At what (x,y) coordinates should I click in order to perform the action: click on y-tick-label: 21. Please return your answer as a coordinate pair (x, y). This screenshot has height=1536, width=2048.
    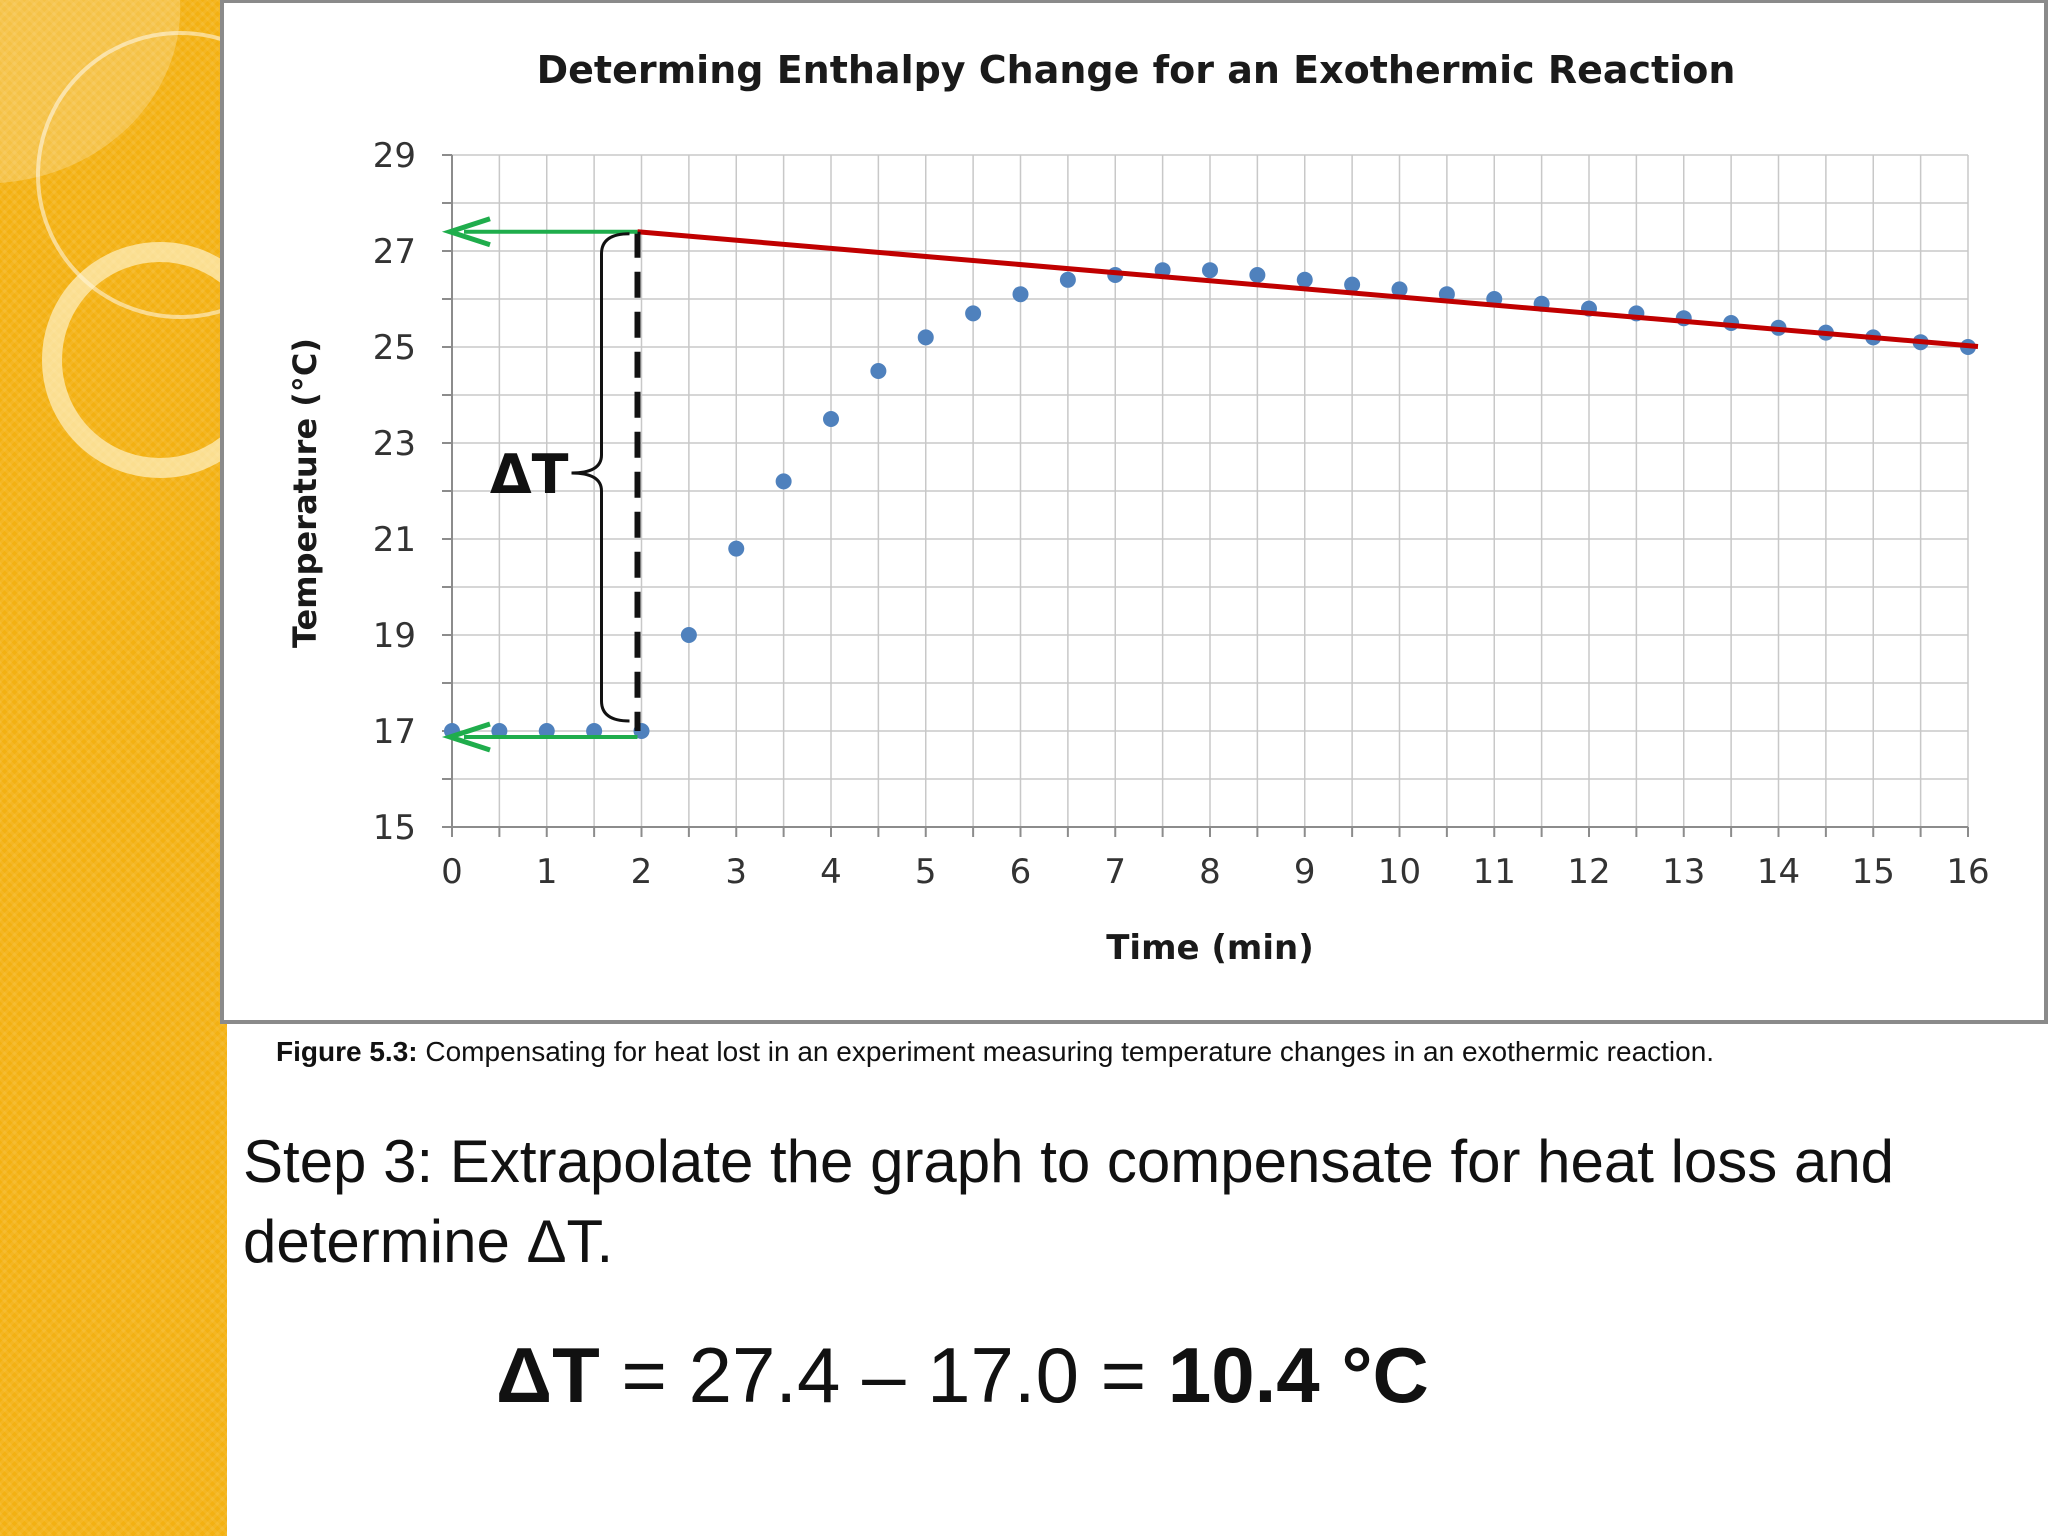
    Looking at the image, I should click on (394, 540).